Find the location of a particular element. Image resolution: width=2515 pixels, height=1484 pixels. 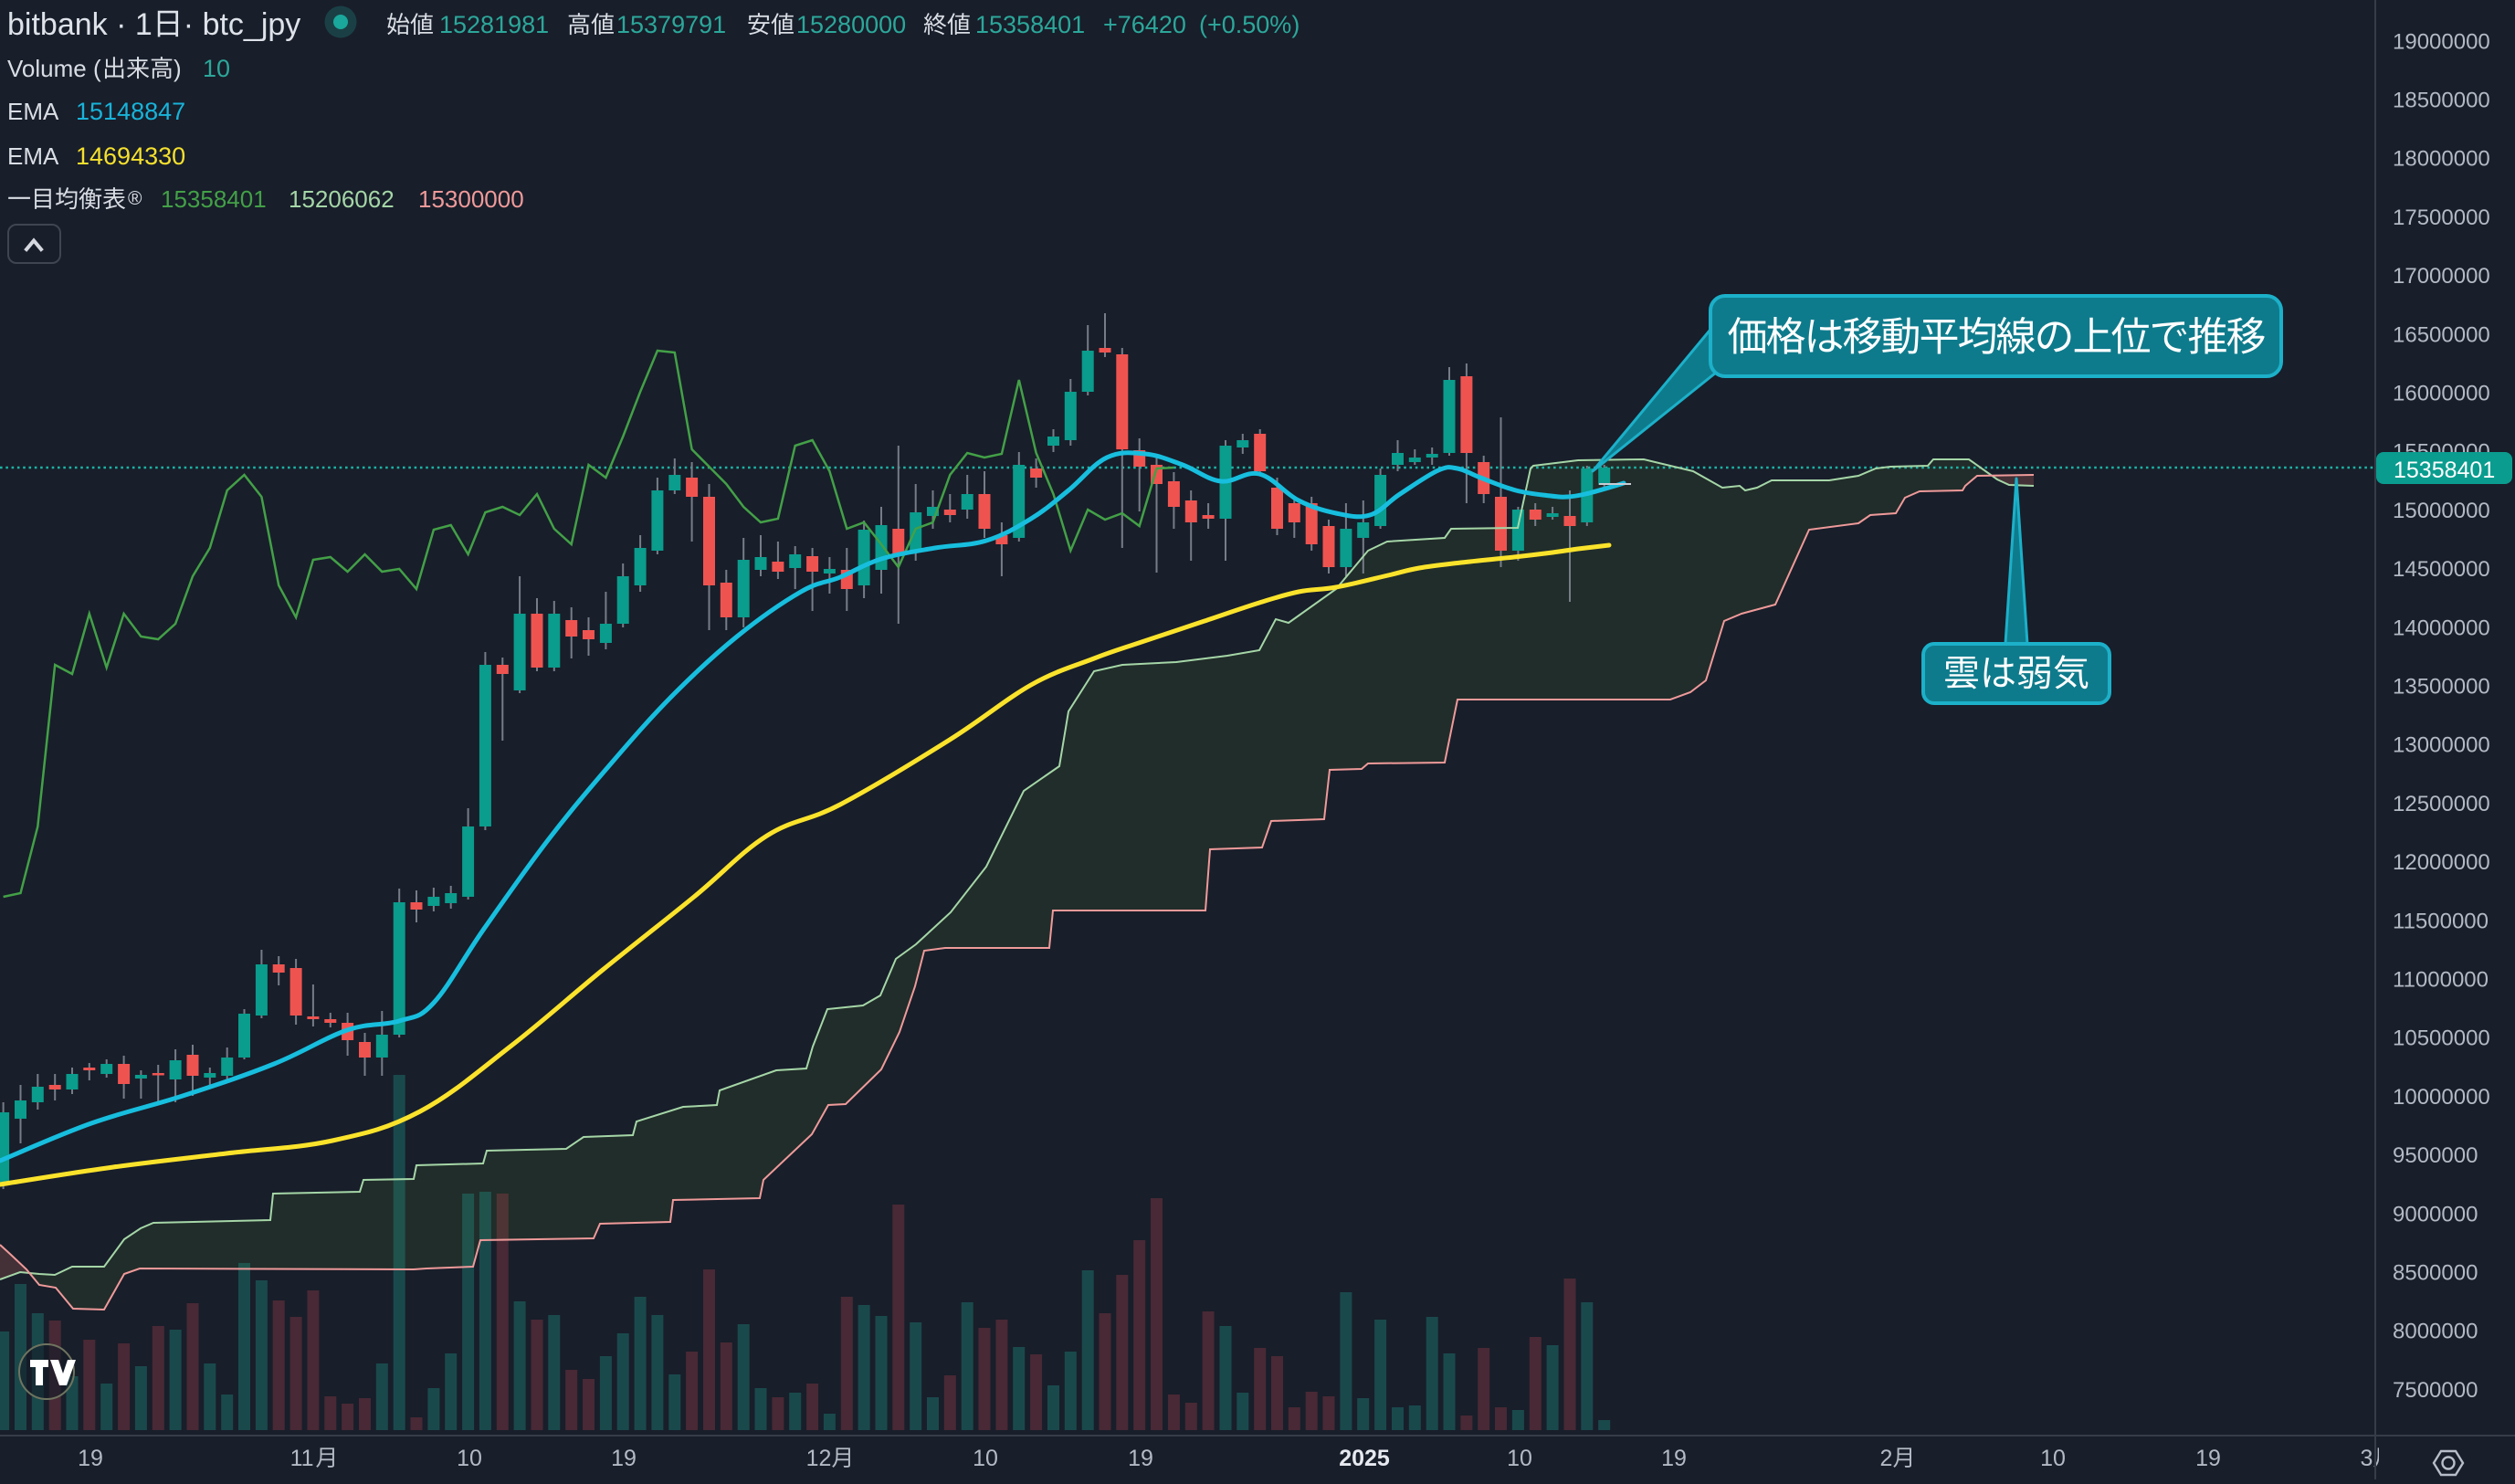

svg-text: 13500000 is located at coordinates (2441, 687).